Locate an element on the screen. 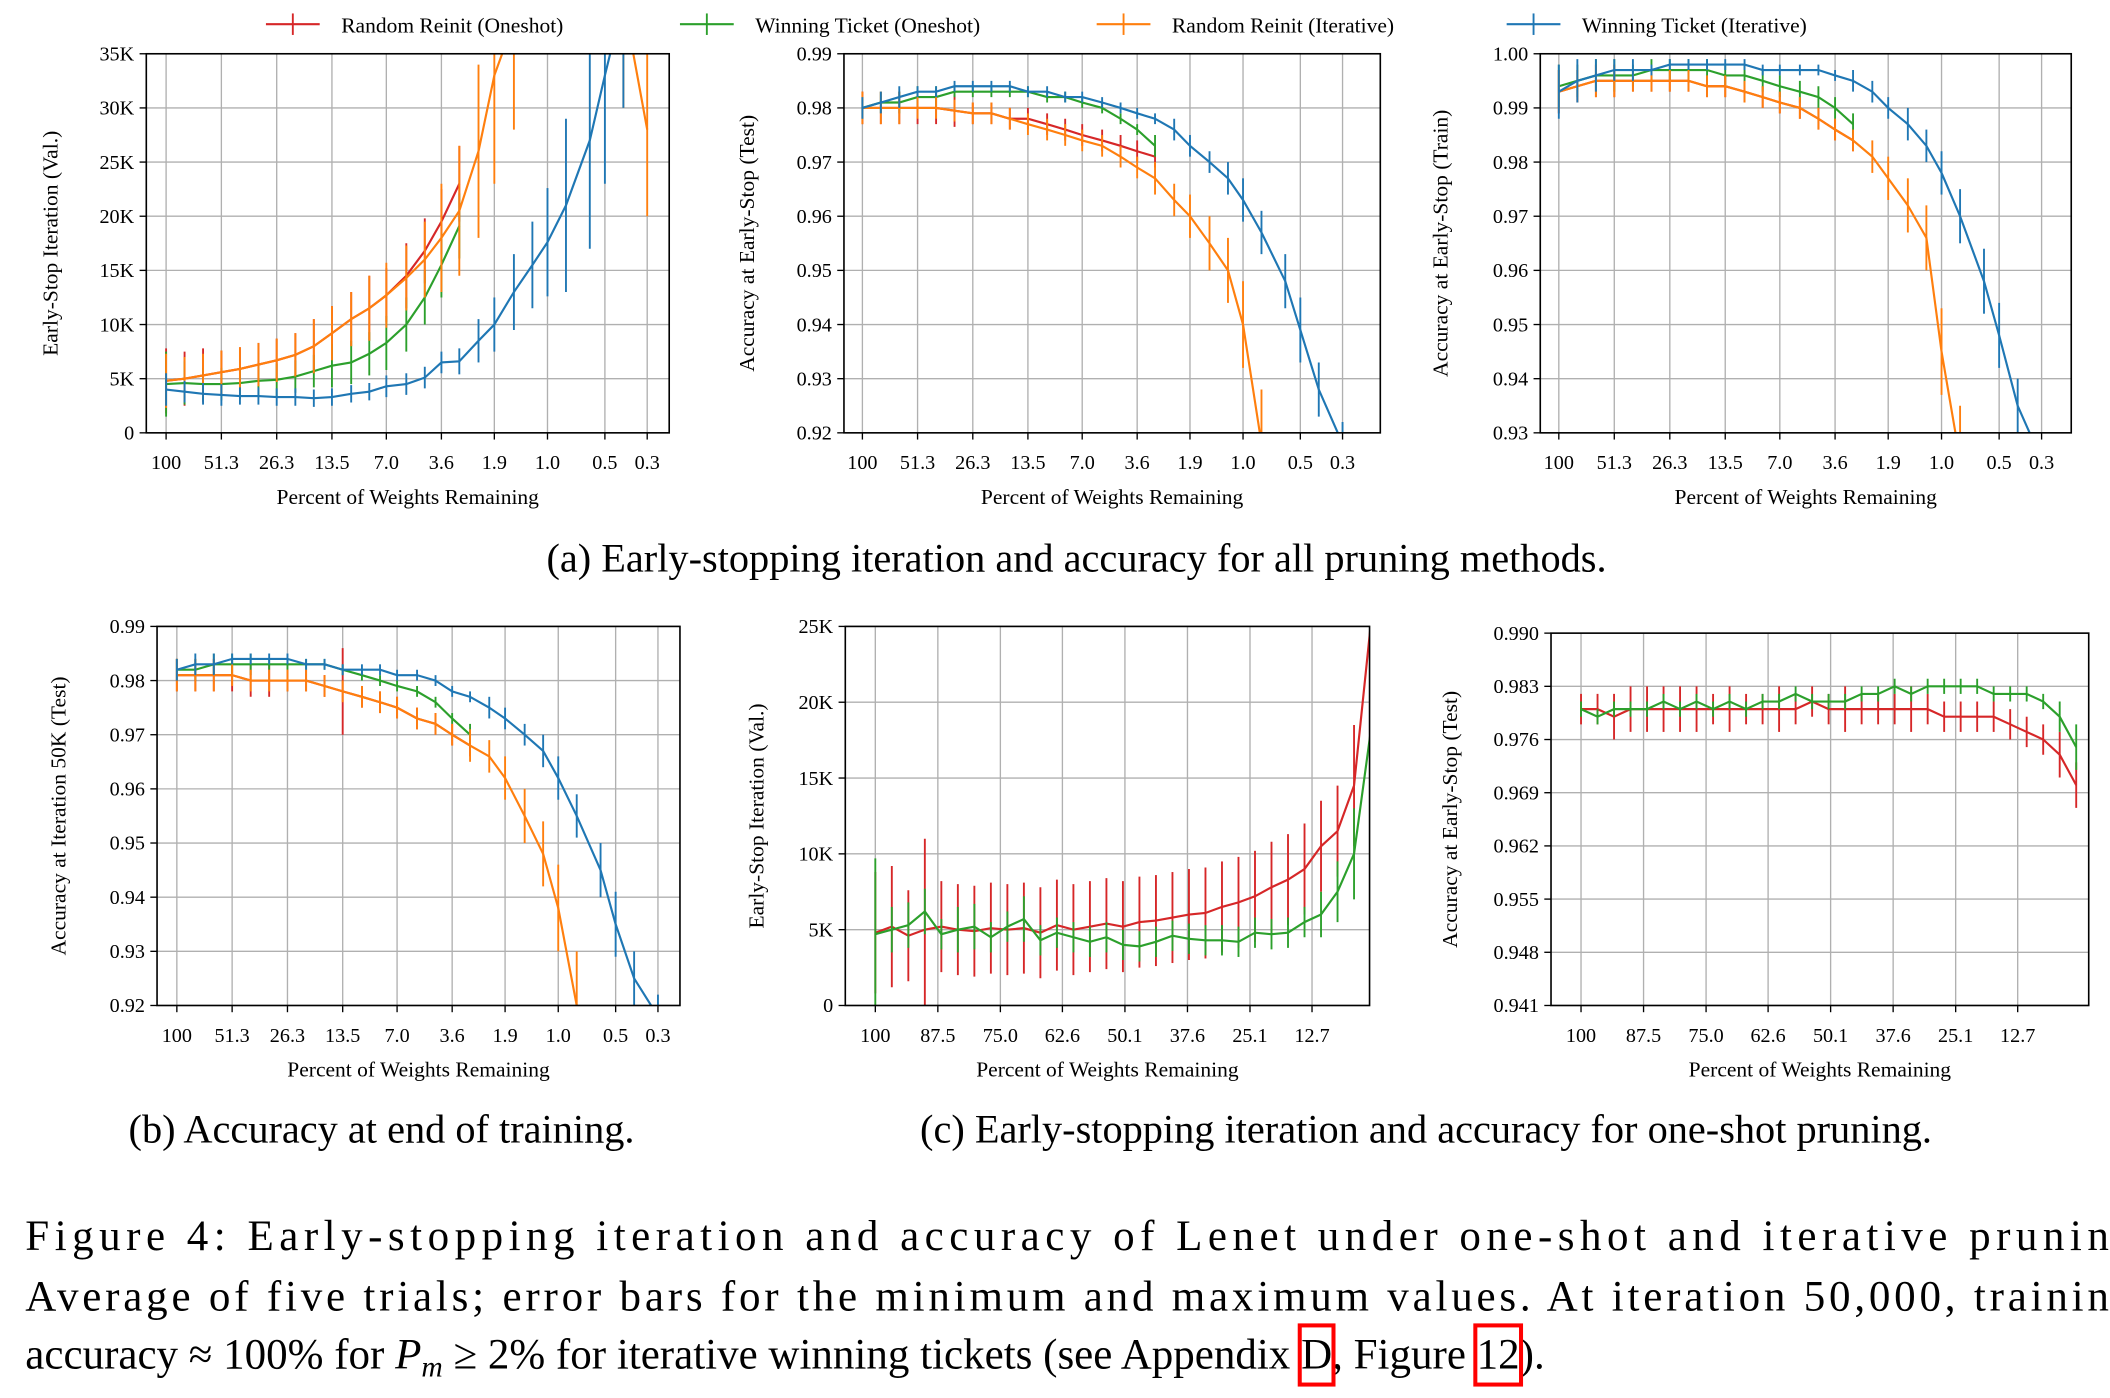 This screenshot has height=1398, width=2110. caption-link: 12 is located at coordinates (1498, 1354).